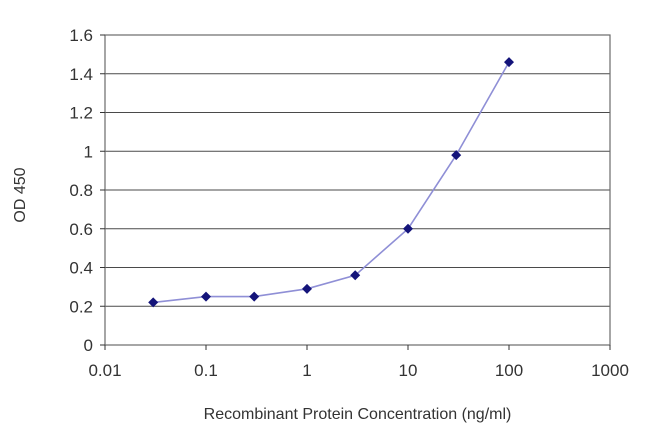 Image resolution: width=650 pixels, height=434 pixels. Describe the element at coordinates (81, 268) in the screenshot. I see `y-tick-label: 0.4` at that location.